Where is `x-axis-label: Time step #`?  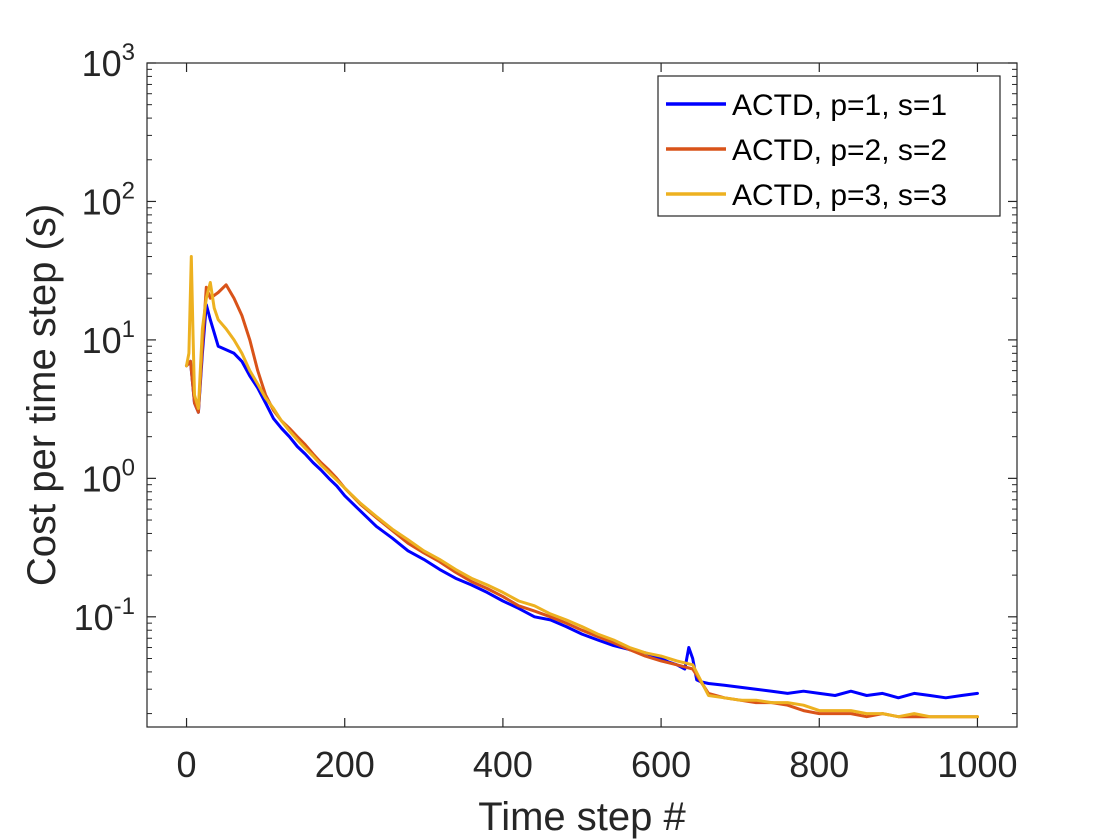
x-axis-label: Time step # is located at coordinates (582, 817).